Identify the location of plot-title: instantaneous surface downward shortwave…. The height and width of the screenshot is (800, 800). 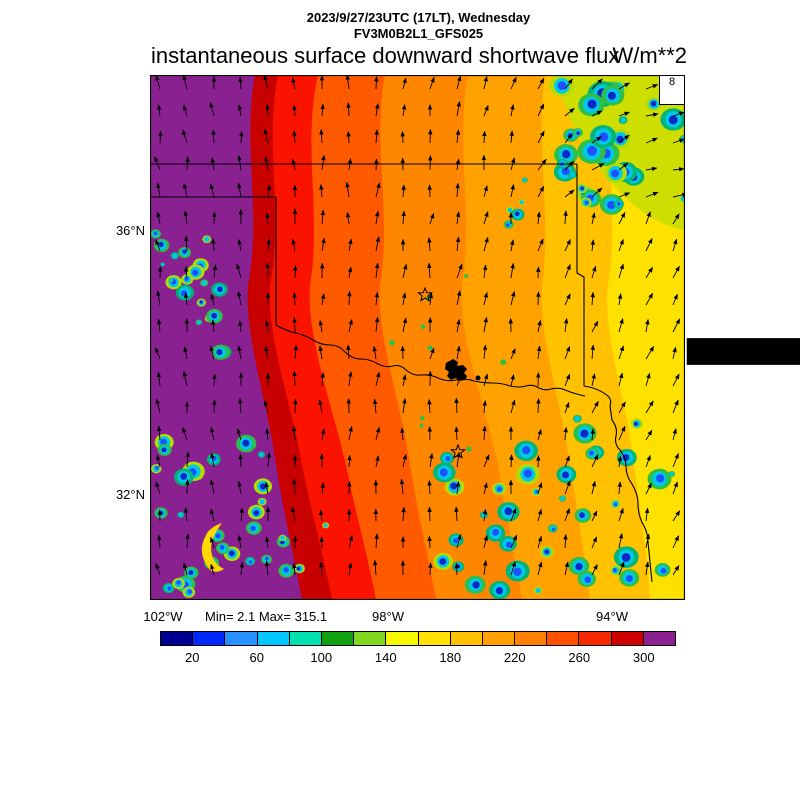
(385, 55).